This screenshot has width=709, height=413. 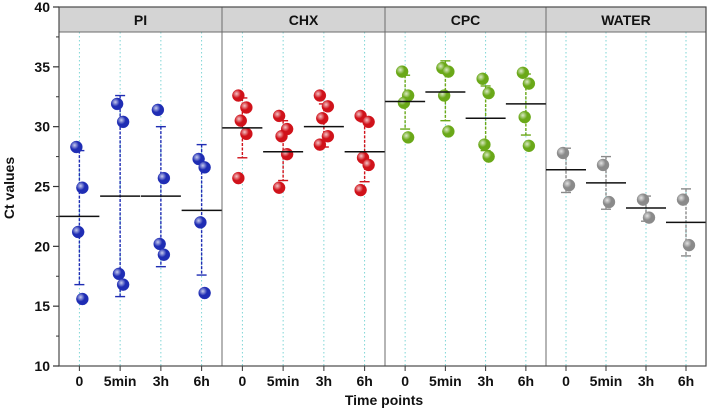 I want to click on y-tick-label: 30, so click(x=42, y=127).